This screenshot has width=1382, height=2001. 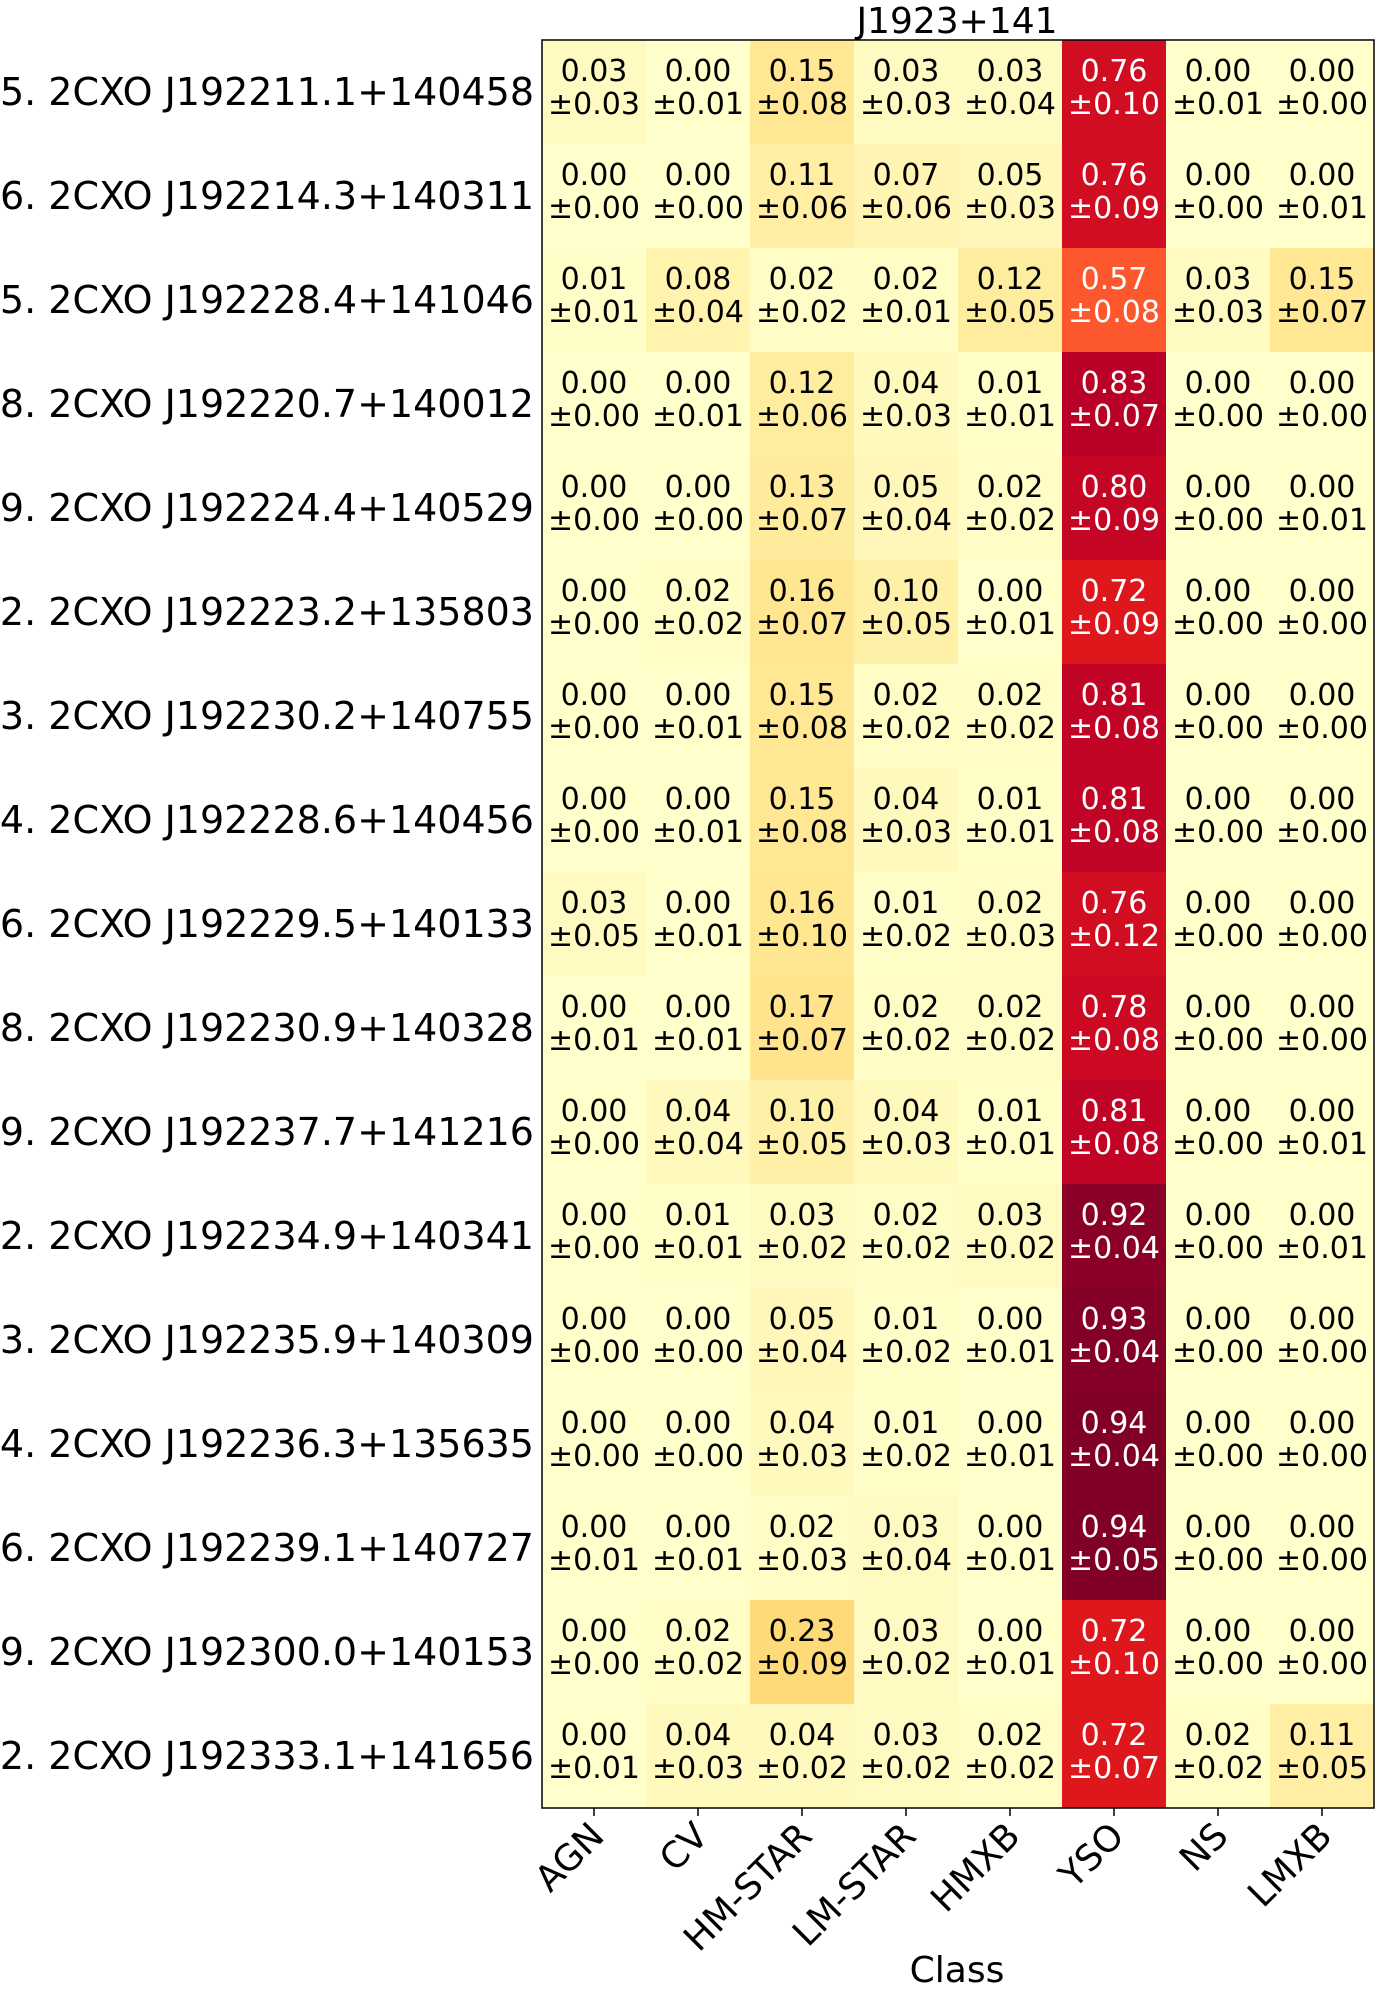 What do you see at coordinates (267, 1652) in the screenshot?
I see `row-label: 49. 2CXO J192300.0+140153` at bounding box center [267, 1652].